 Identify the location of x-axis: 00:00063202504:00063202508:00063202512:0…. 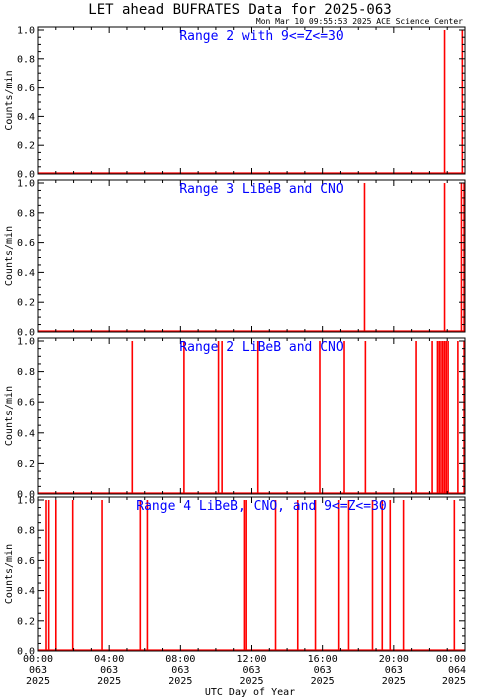
(244, 670).